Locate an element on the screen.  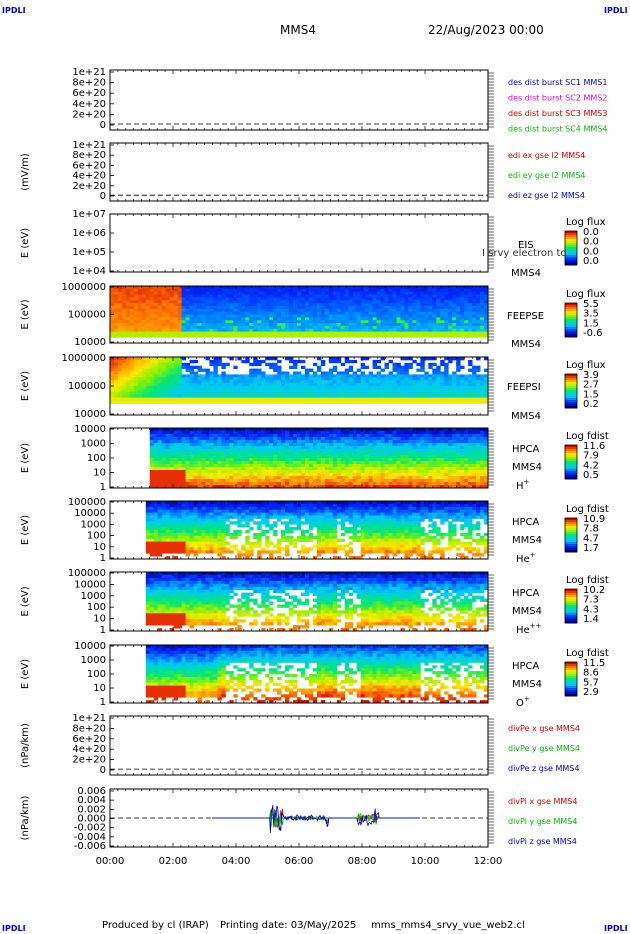
panel-2-colorbar-label: 0.0 is located at coordinates (591, 251).